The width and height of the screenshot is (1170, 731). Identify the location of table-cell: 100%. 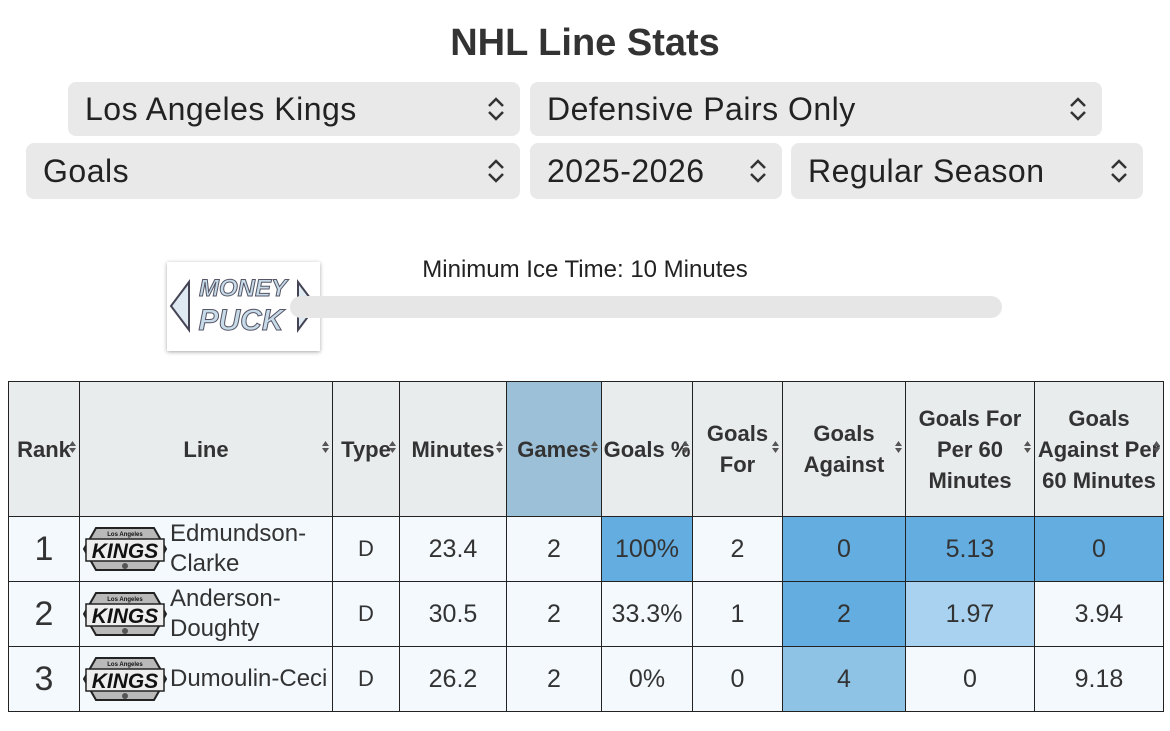
(647, 549).